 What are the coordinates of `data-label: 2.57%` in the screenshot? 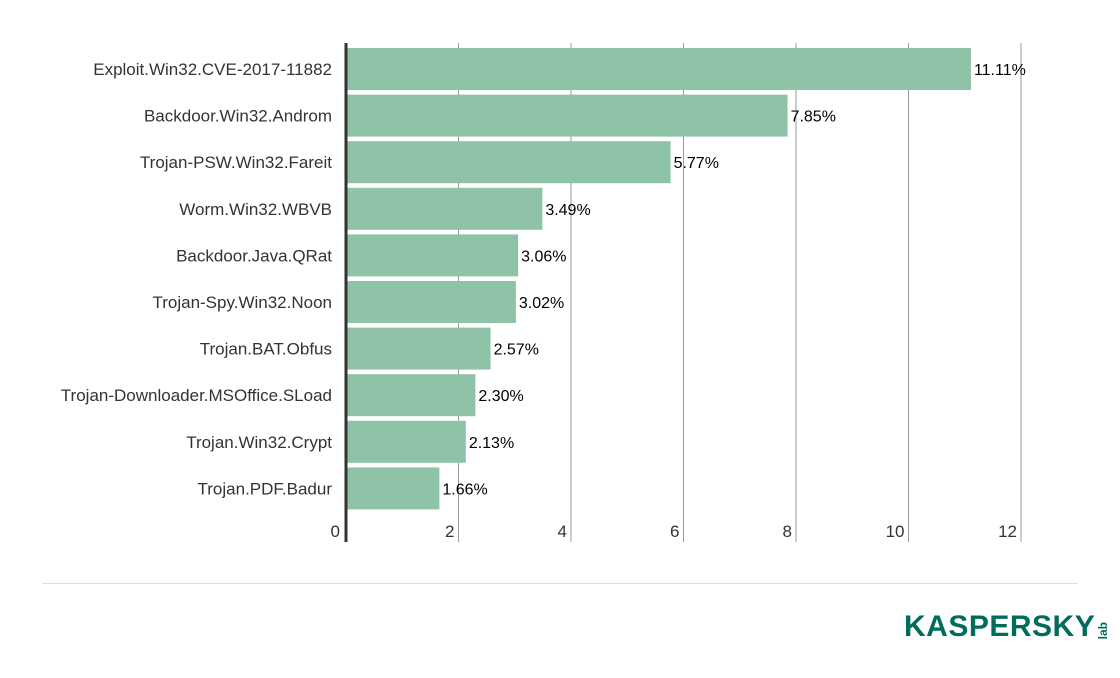 It's located at (516, 350).